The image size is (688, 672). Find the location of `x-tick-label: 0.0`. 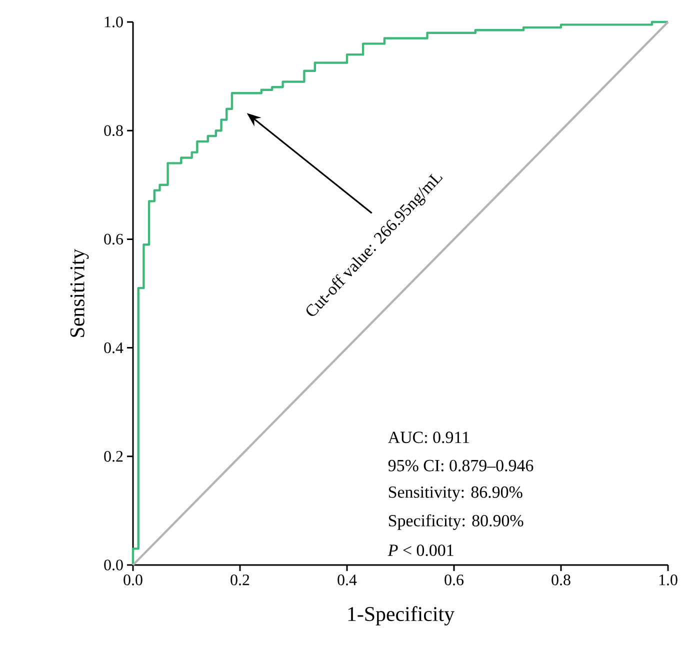

x-tick-label: 0.0 is located at coordinates (133, 580).